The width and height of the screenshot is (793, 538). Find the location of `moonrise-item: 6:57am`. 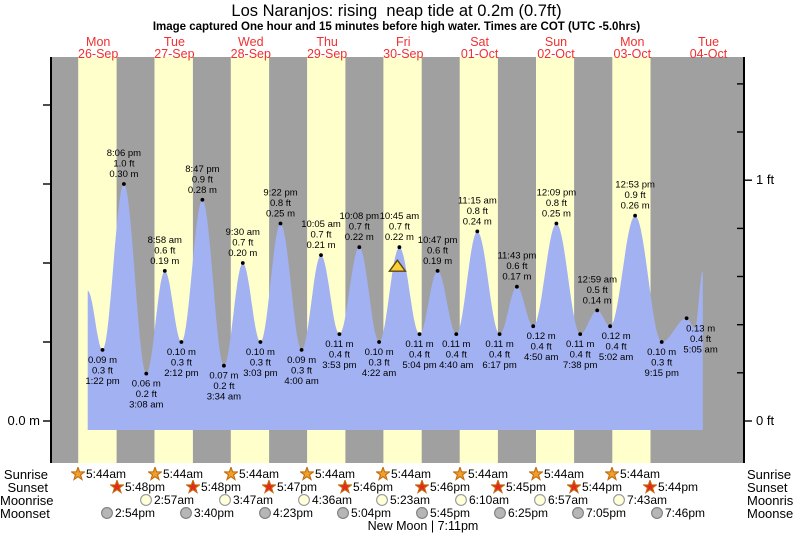

moonrise-item: 6:57am is located at coordinates (560, 500).